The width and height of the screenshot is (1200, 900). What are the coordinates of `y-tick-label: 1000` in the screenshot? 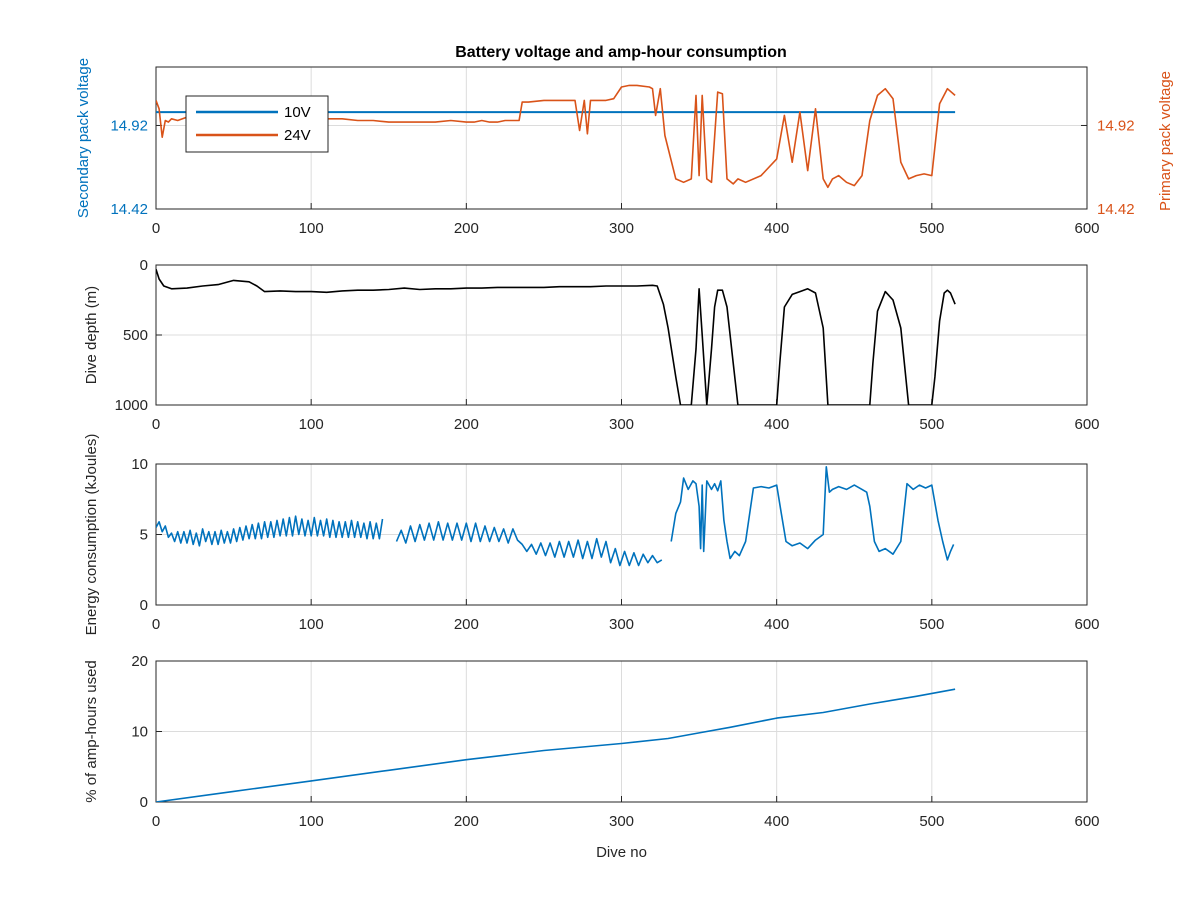 It's located at (131, 405).